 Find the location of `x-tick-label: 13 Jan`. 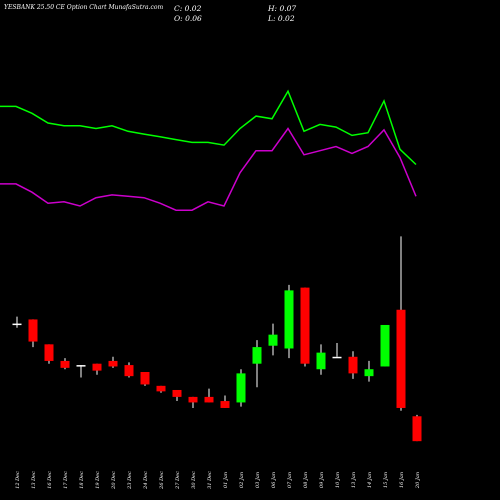

x-tick-label: 13 Jan is located at coordinates (354, 480).